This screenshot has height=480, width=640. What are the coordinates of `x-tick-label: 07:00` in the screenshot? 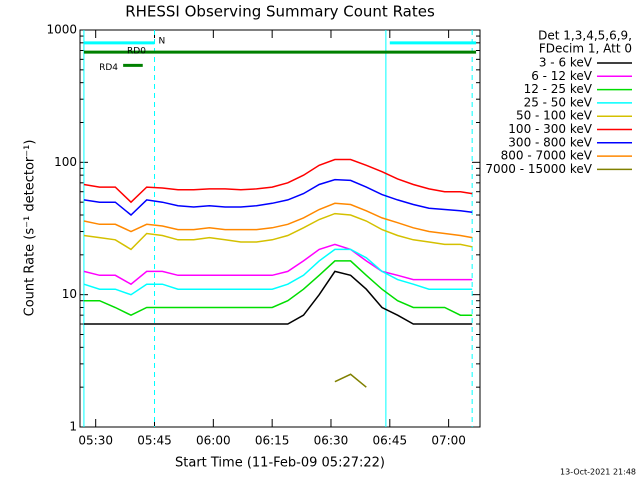 It's located at (448, 441).